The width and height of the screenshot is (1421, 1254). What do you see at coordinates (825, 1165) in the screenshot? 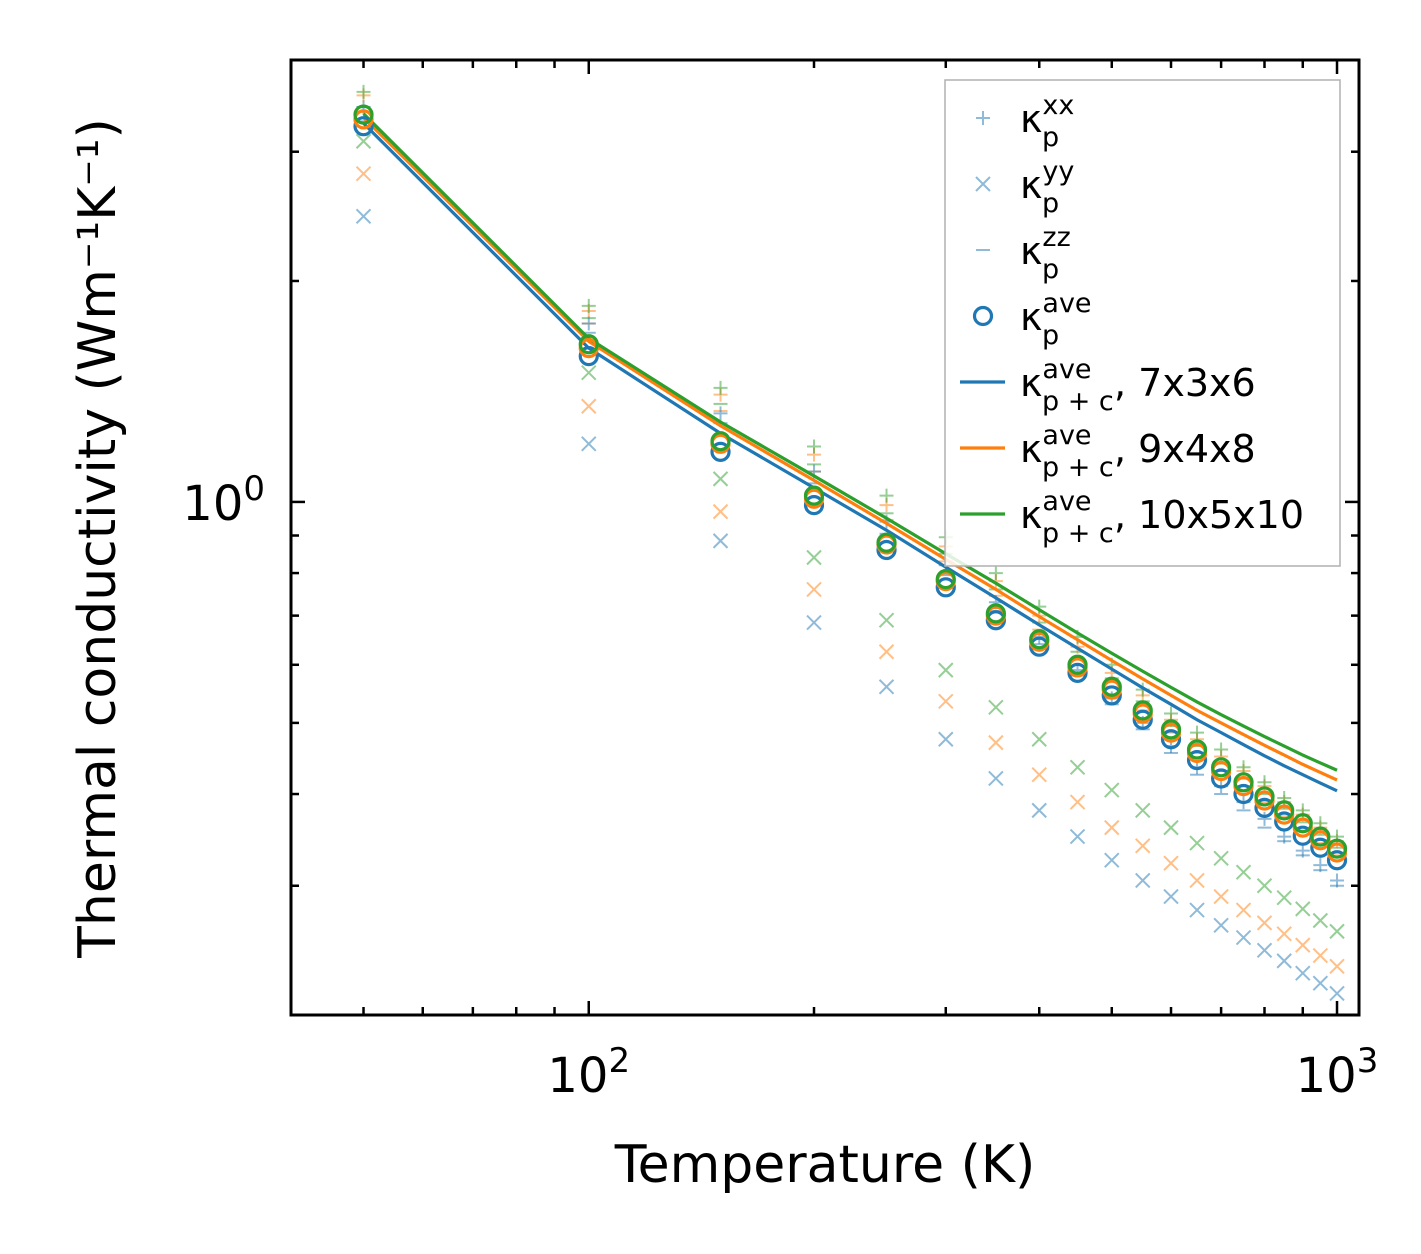
I see `x-axis-label: Temperature (K)` at bounding box center [825, 1165].